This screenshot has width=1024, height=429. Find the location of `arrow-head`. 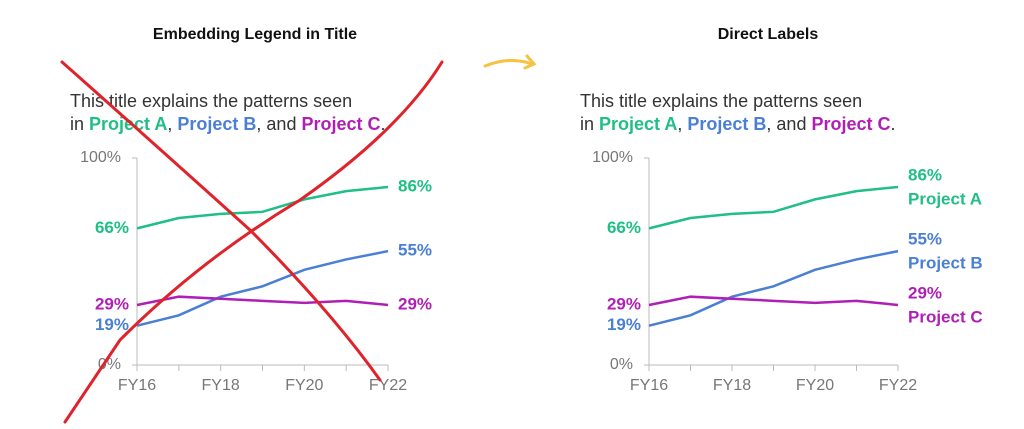

arrow-head is located at coordinates (530, 62).